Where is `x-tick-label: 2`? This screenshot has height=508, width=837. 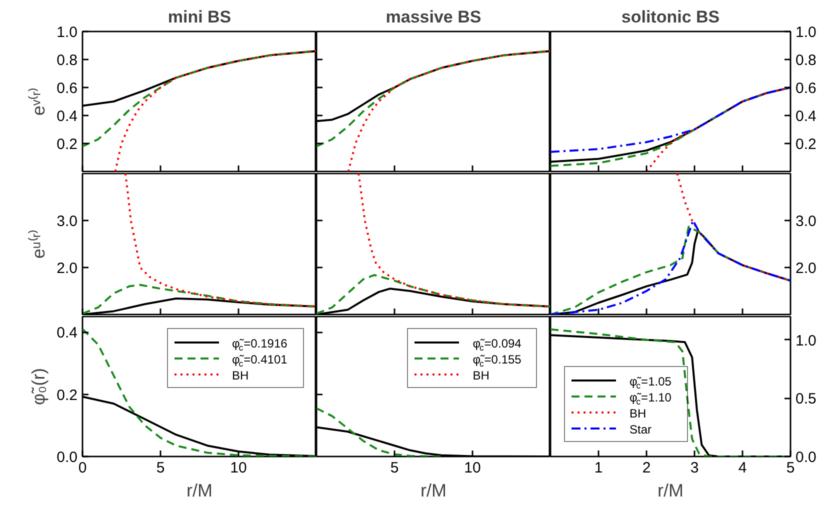 x-tick-label: 2 is located at coordinates (646, 468).